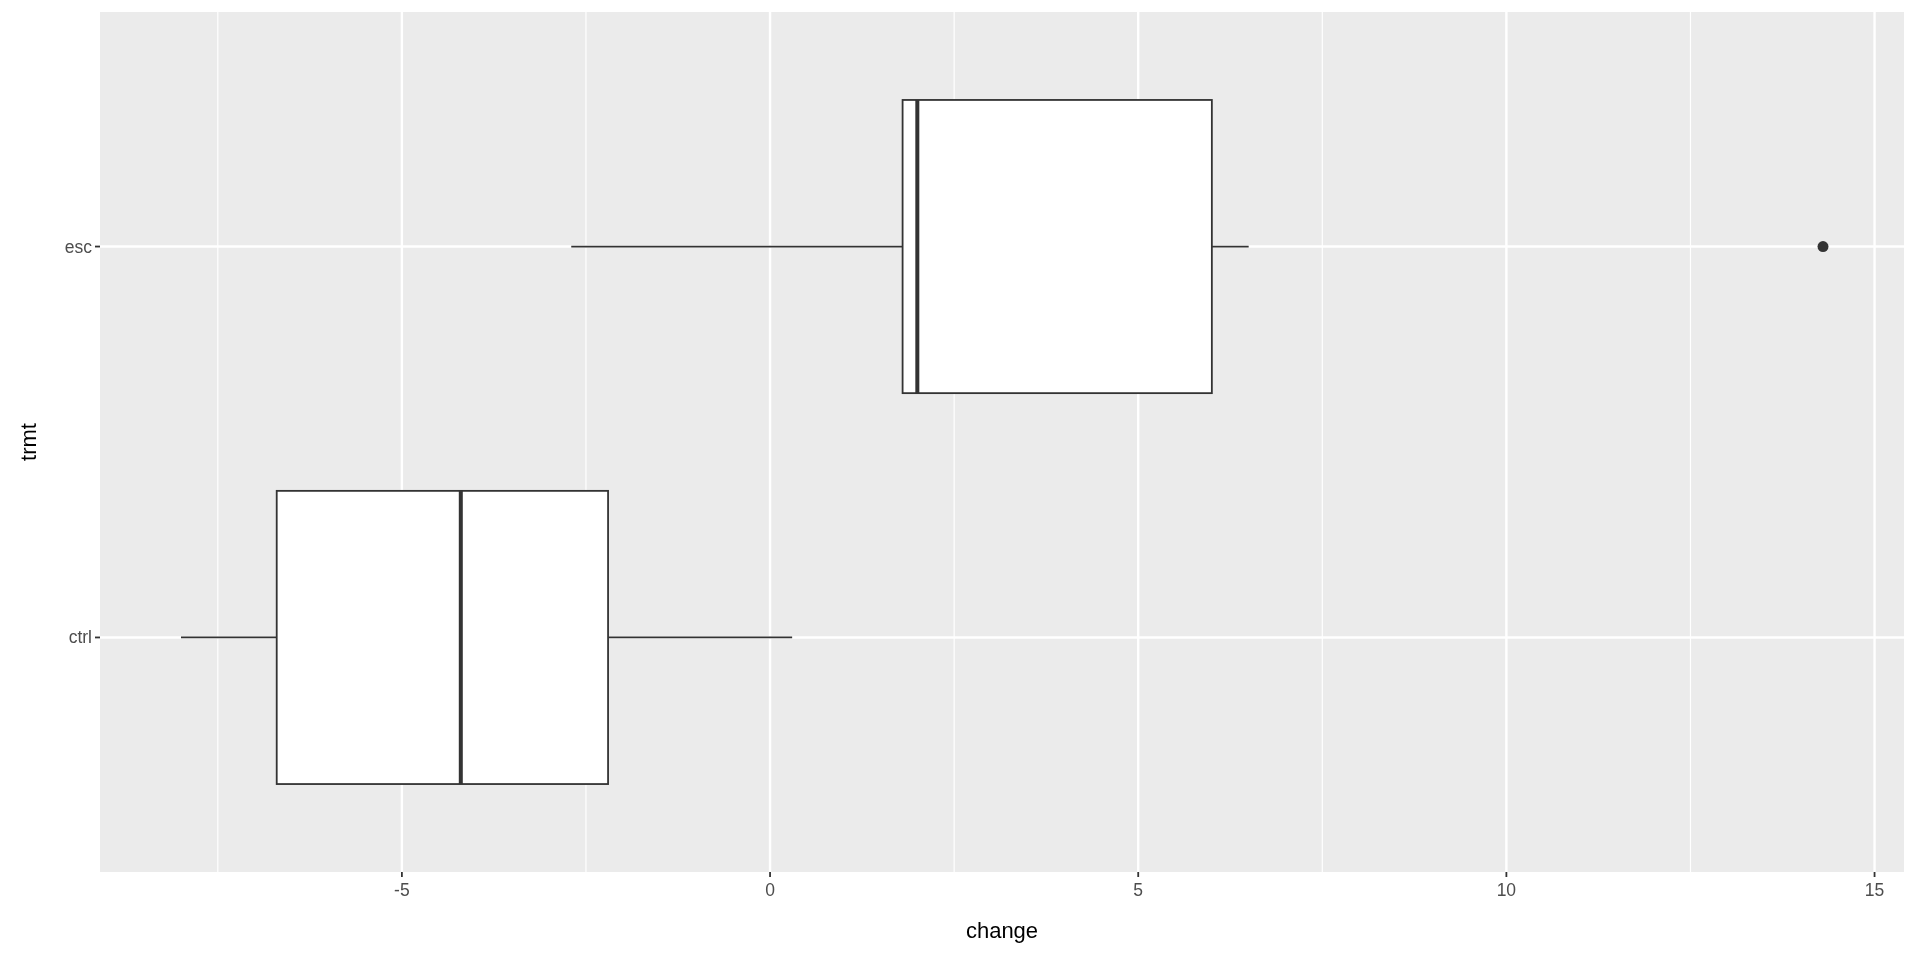 Image resolution: width=1920 pixels, height=960 pixels. I want to click on y-tick-label: esc, so click(78, 246).